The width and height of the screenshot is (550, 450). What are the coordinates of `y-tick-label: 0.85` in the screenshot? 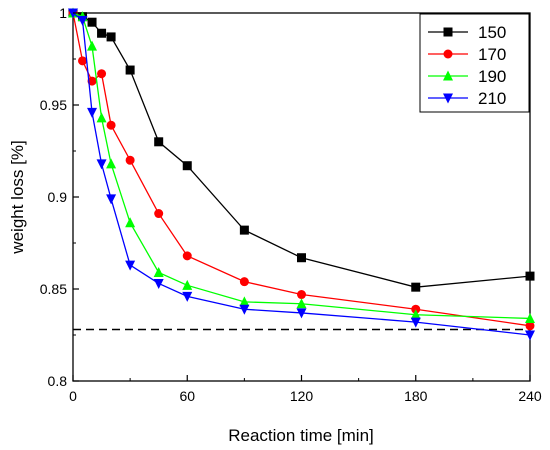 It's located at (53, 289).